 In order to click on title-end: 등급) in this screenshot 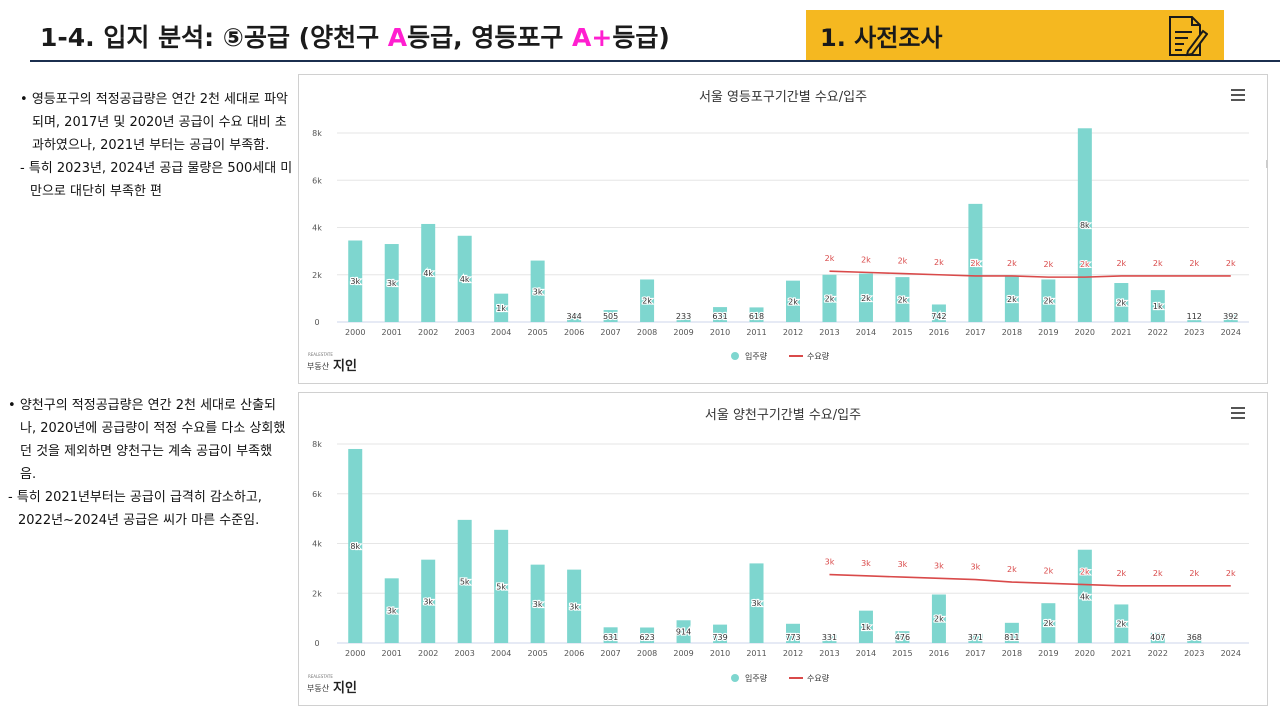, I will do `click(641, 37)`.